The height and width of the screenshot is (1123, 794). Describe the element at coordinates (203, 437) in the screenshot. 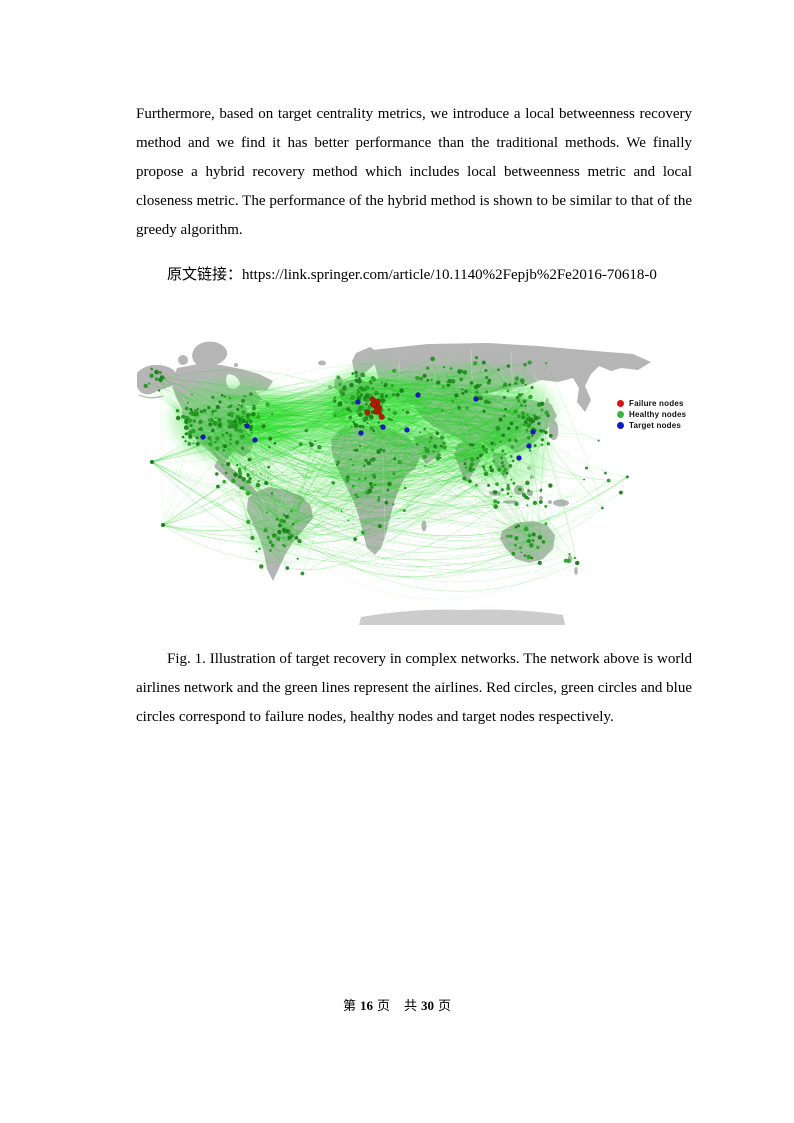

I see `target-node` at that location.